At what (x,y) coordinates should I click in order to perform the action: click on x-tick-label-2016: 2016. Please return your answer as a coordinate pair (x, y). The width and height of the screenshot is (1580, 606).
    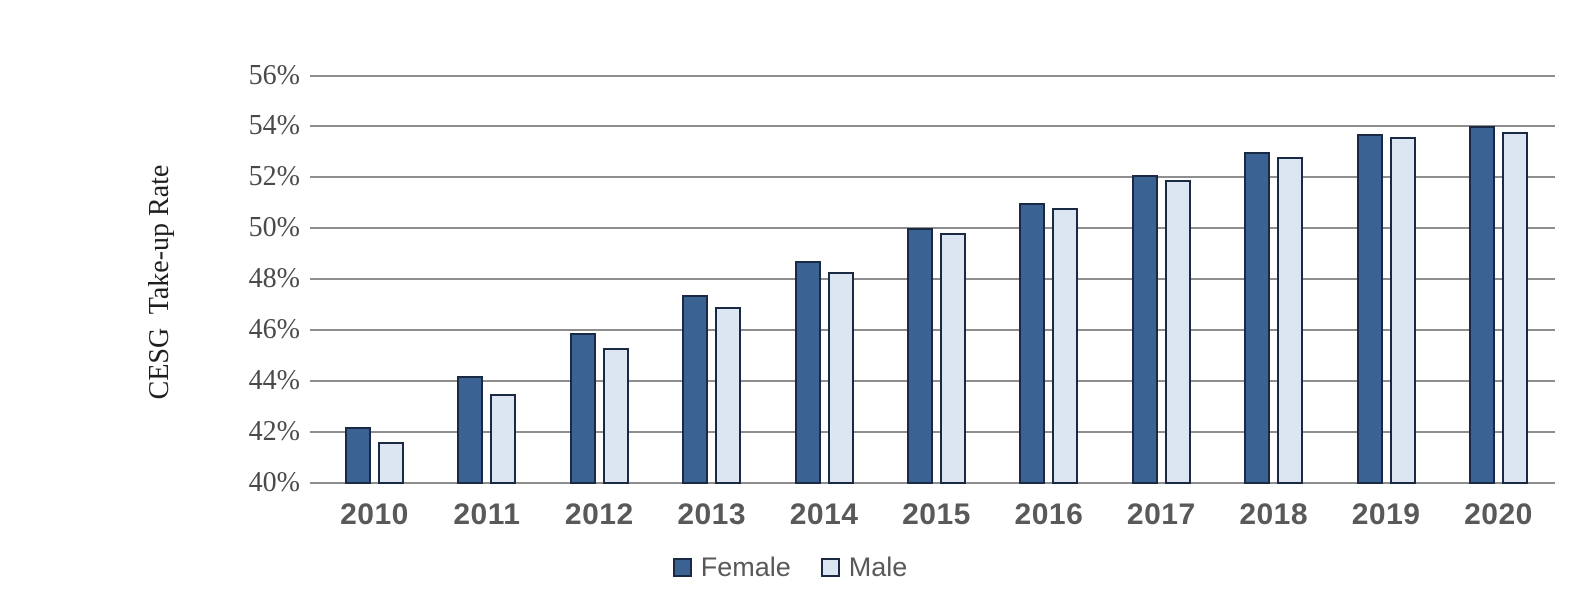
    Looking at the image, I should click on (1049, 514).